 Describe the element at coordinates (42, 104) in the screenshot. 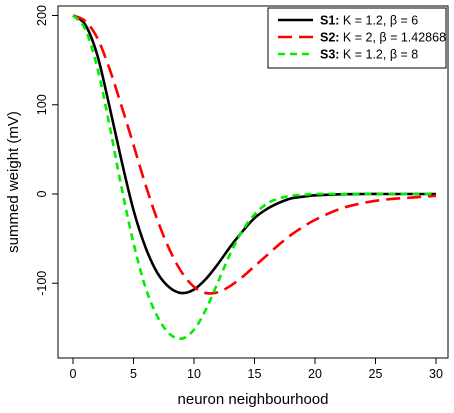

I see `y-tick-label-100: 100` at that location.